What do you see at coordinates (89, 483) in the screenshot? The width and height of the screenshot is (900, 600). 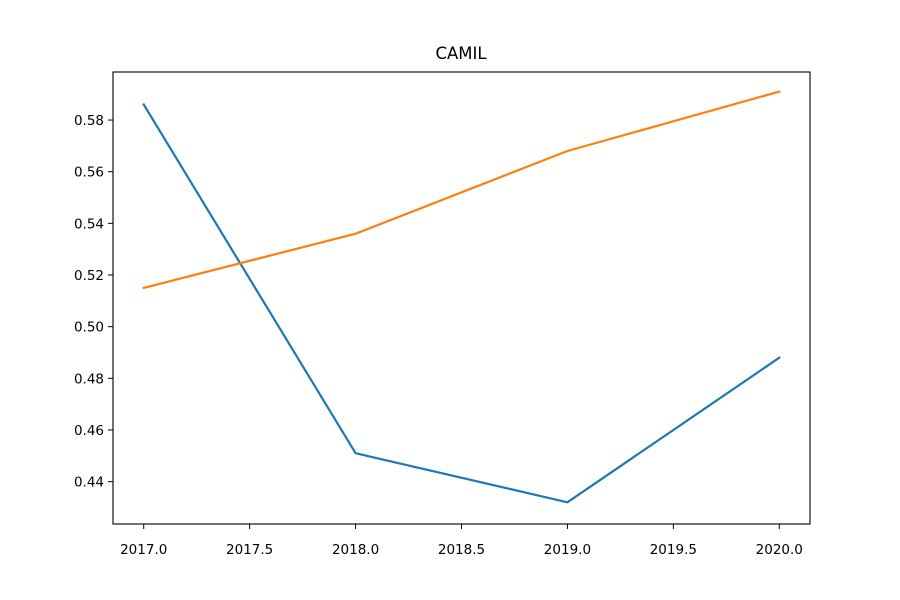 I see `y-tick-label: 0.44` at bounding box center [89, 483].